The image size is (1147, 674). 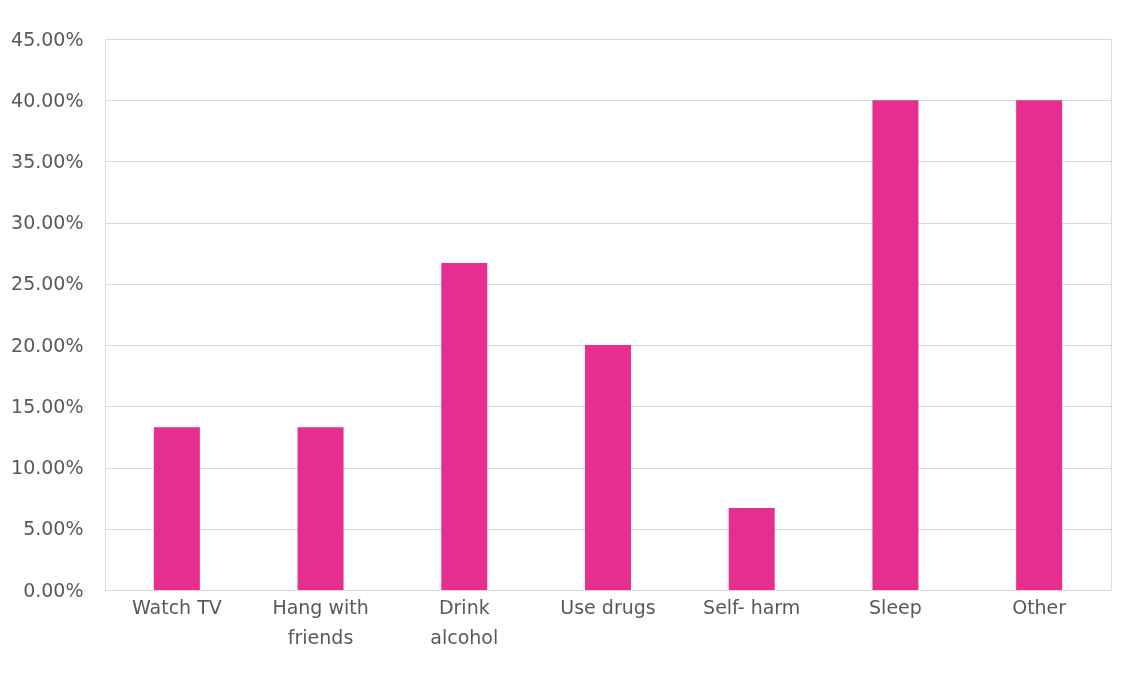 I want to click on x-tick-label: Watch TV, so click(x=176, y=606).